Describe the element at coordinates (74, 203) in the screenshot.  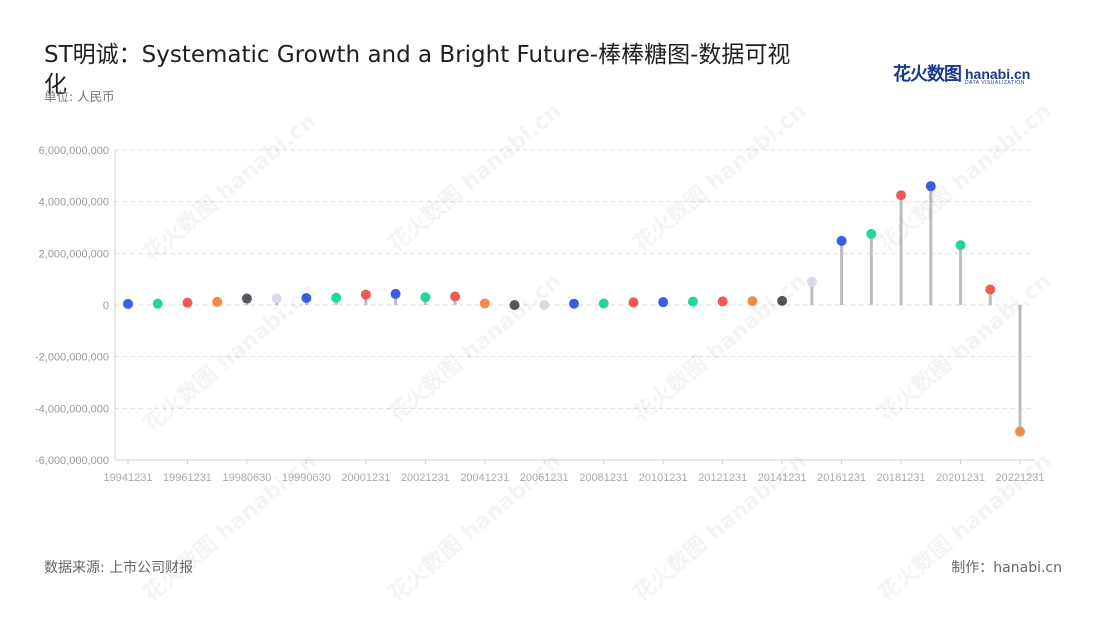
I see `y-tick-label: 4,000,000,000` at that location.